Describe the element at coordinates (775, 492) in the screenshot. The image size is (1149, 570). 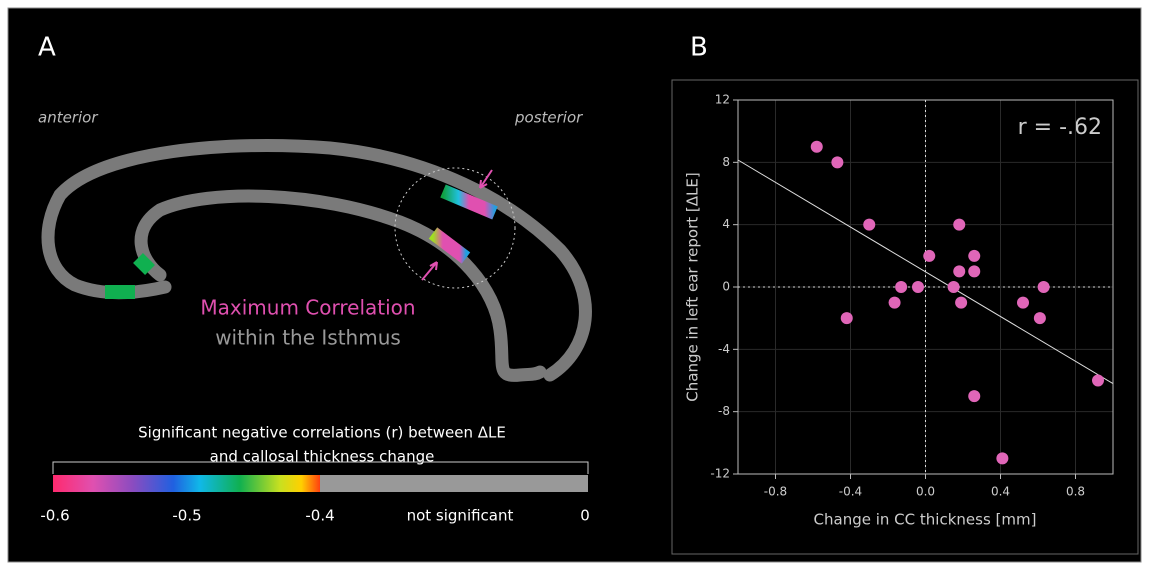
I see `x-tick-label: -0.8` at that location.